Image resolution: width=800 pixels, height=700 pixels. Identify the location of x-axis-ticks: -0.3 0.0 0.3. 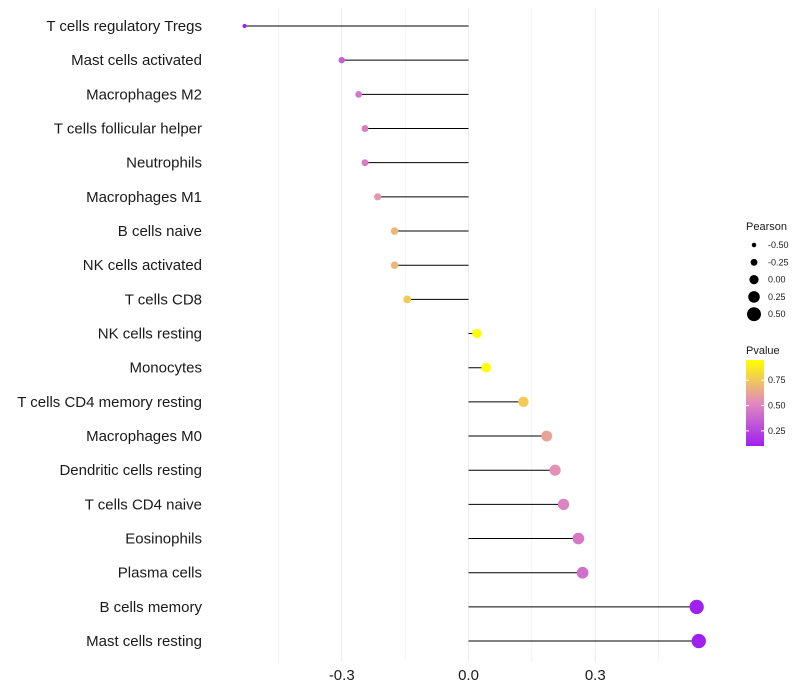
(467, 675).